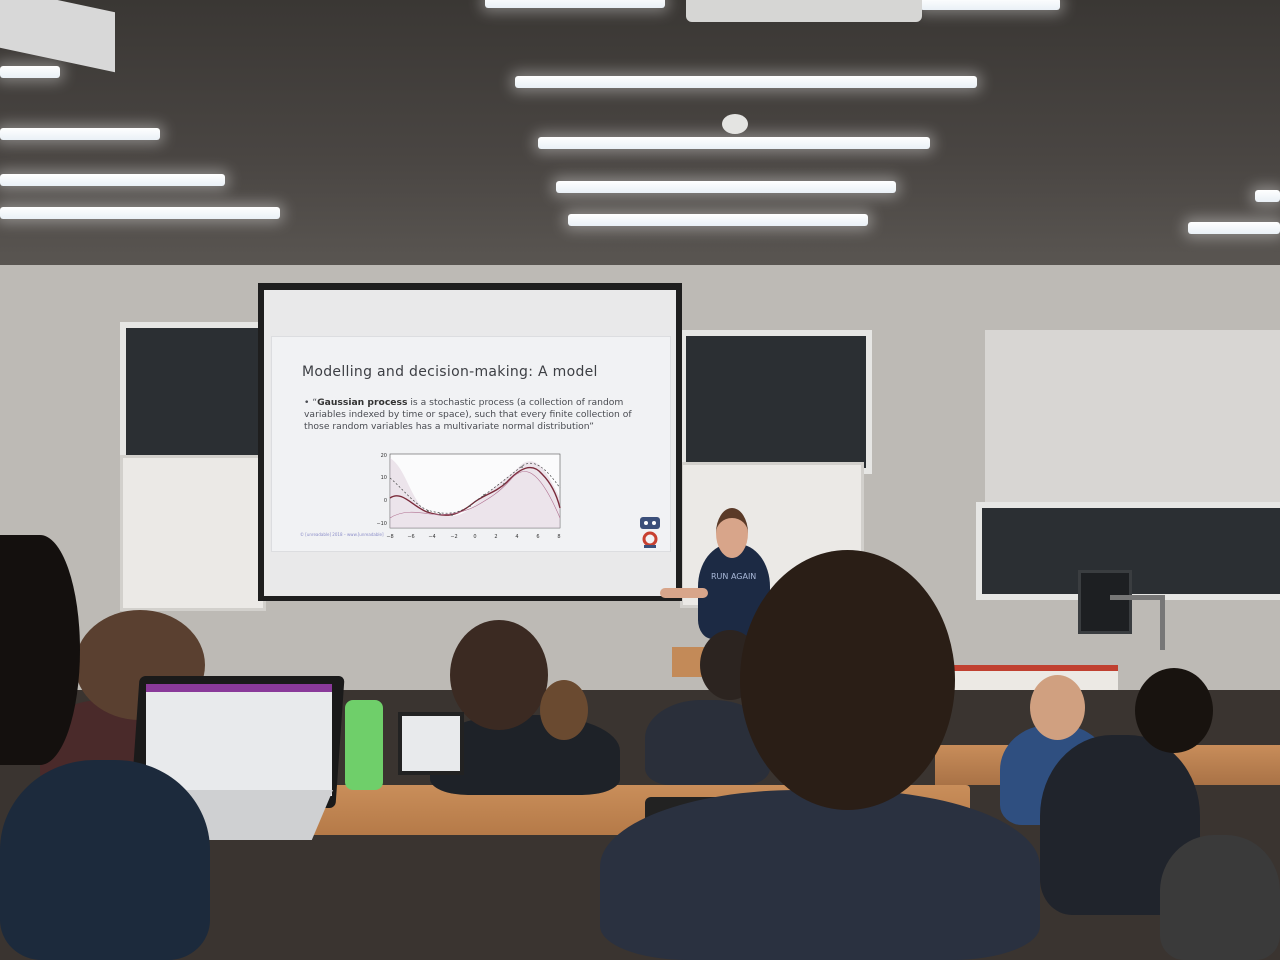 The image size is (1280, 960). What do you see at coordinates (193, 533) in the screenshot?
I see `whiteboard-left` at bounding box center [193, 533].